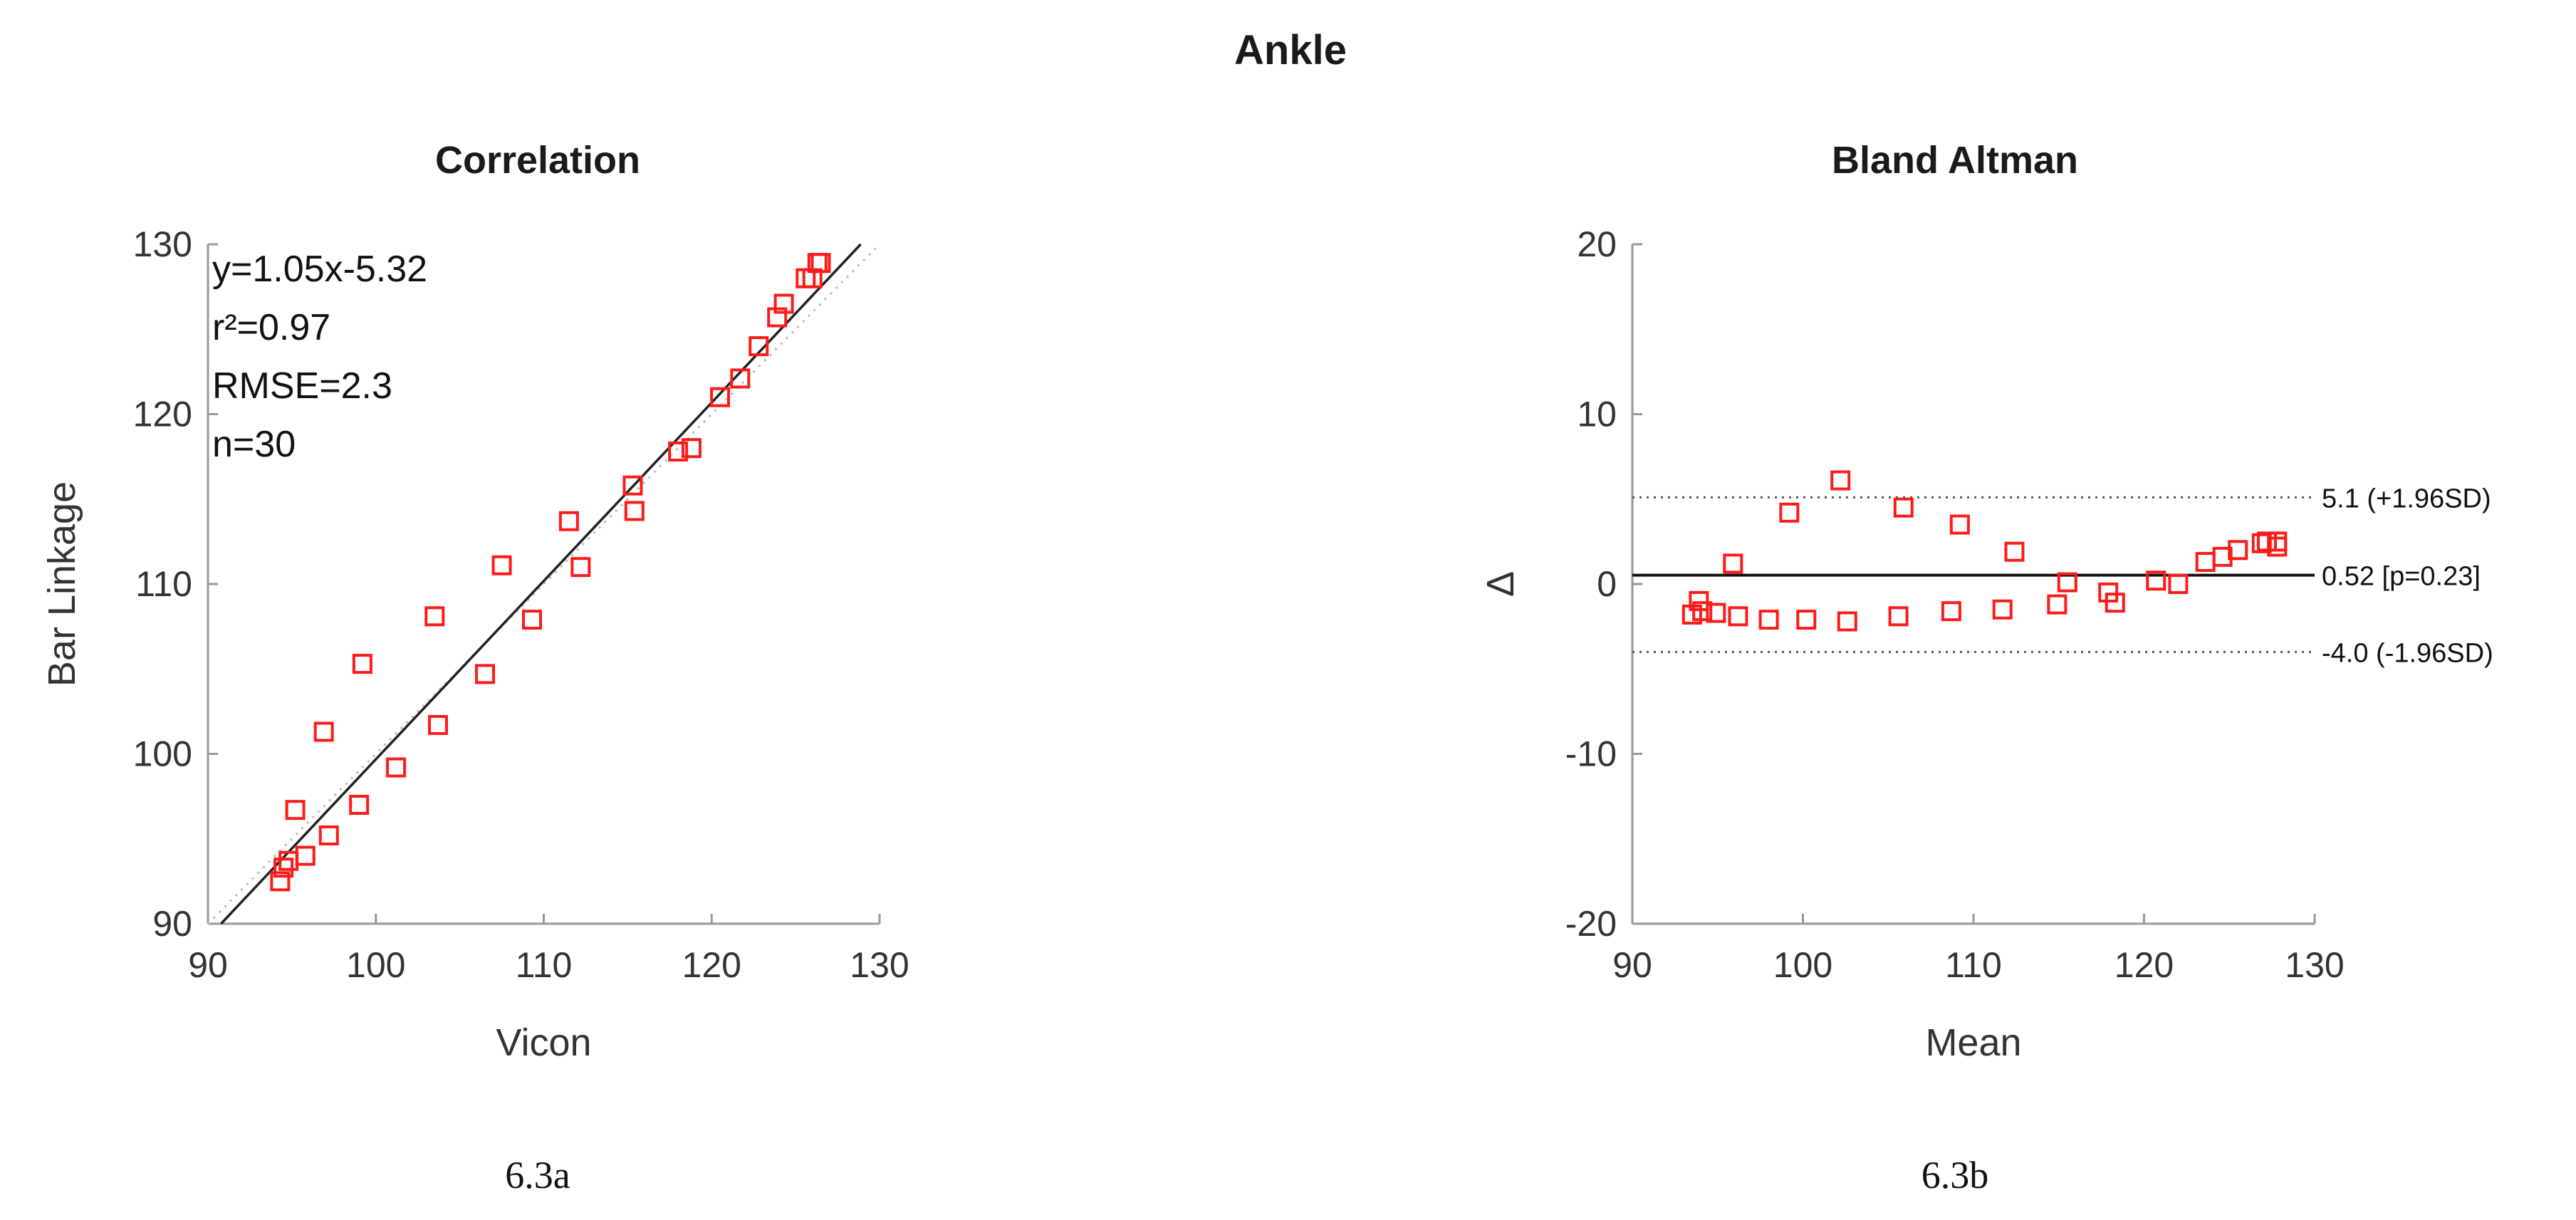 The width and height of the screenshot is (2576, 1220). What do you see at coordinates (1955, 1175) in the screenshot?
I see `caption-b: 6.3b` at bounding box center [1955, 1175].